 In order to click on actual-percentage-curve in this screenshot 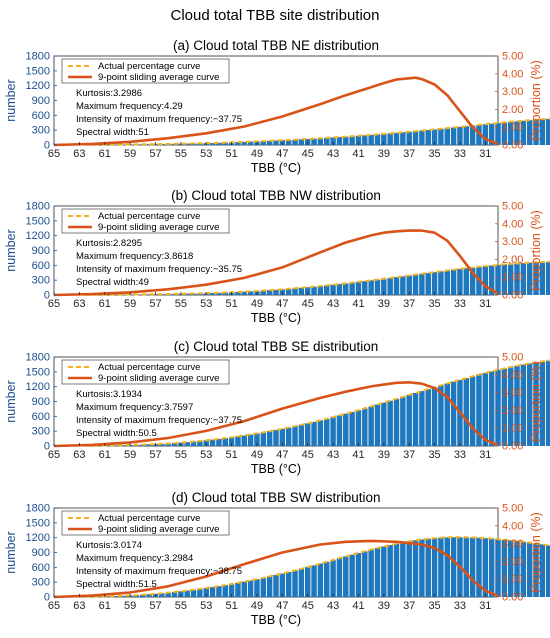, I will do `click(317, 403)`.